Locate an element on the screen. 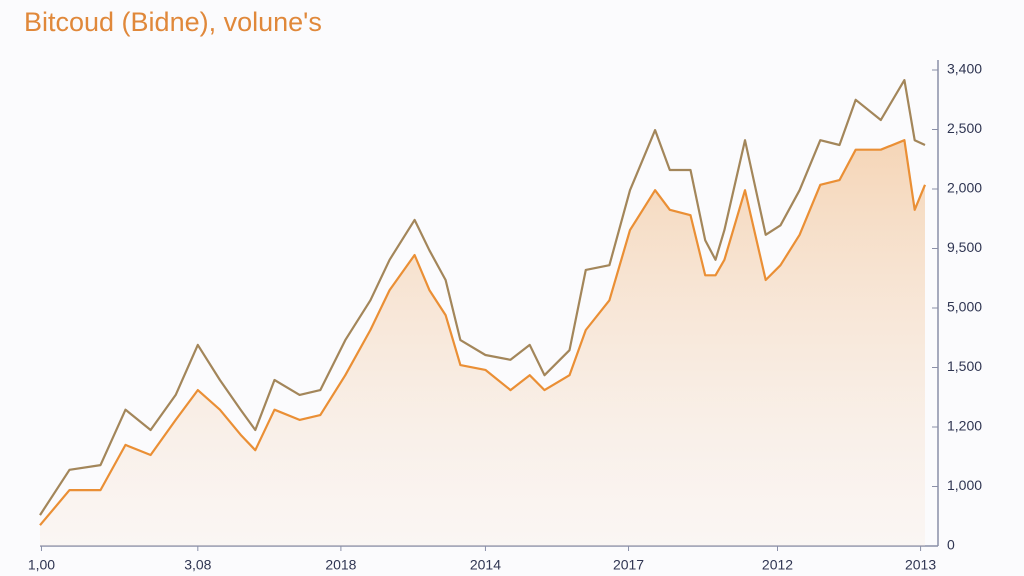  y-tick-label: 1,000 is located at coordinates (964, 485).